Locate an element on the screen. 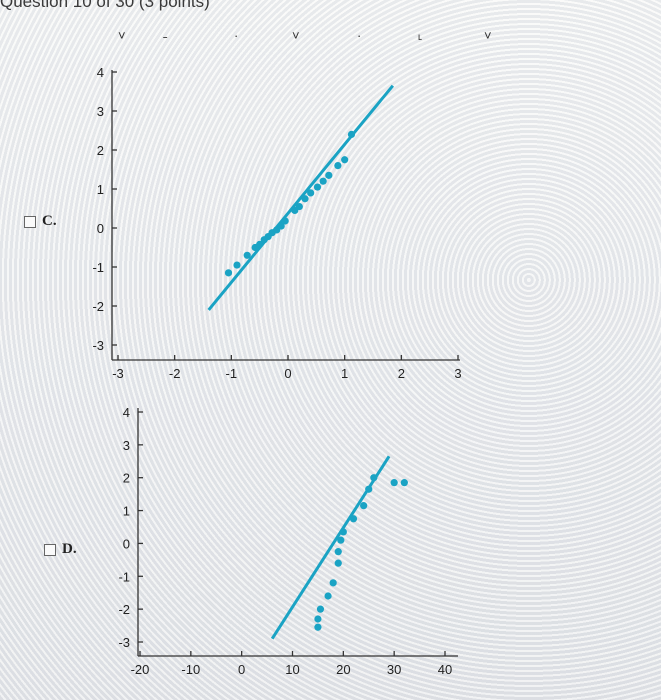 This screenshot has width=661, height=700. x-tick-label: -1 is located at coordinates (232, 373).